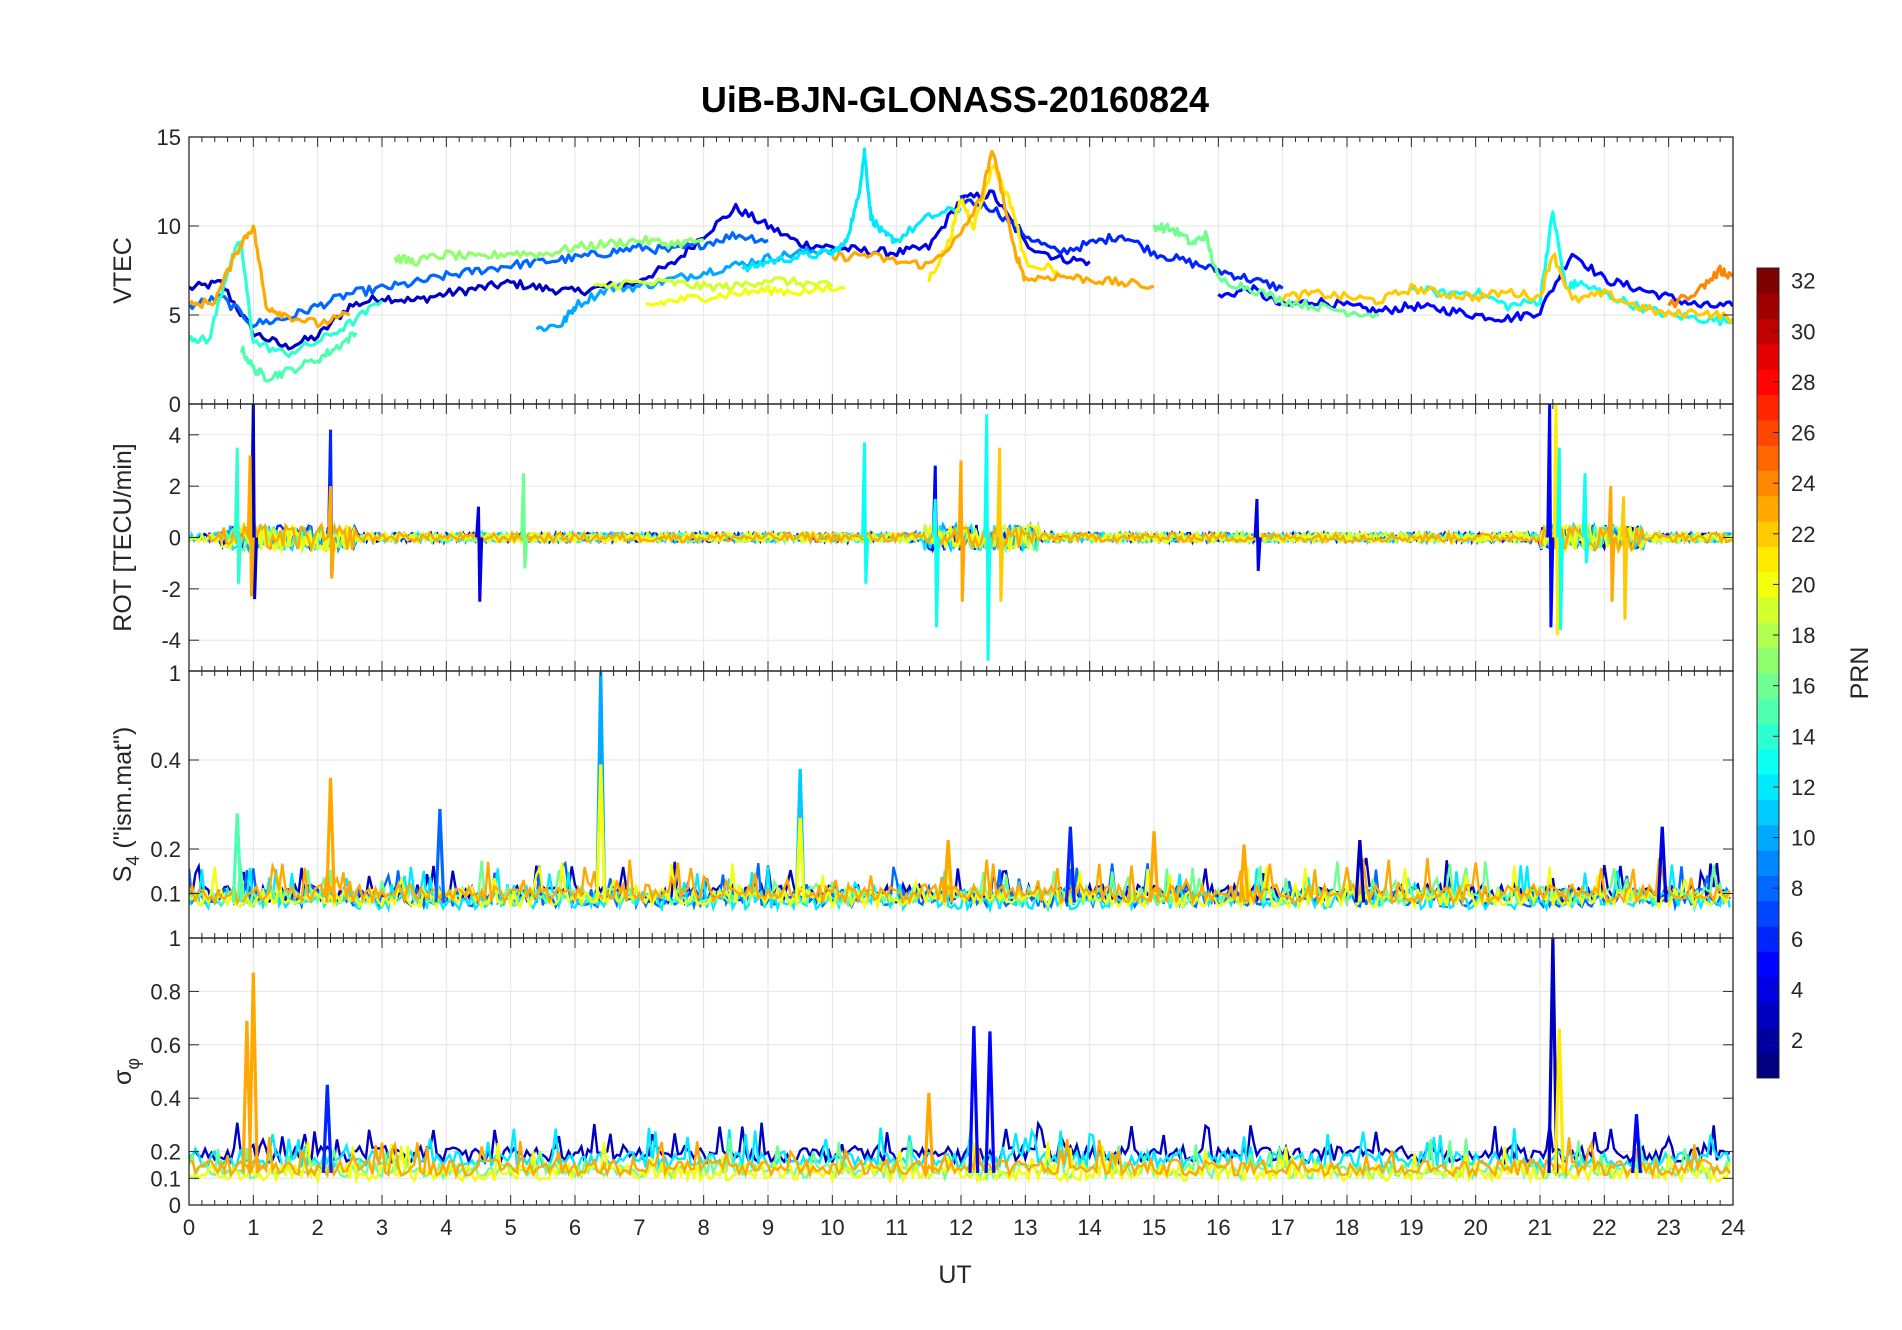 The height and width of the screenshot is (1330, 1902). What do you see at coordinates (165, 991) in the screenshot?
I see `y-tick-label: 0.8` at bounding box center [165, 991].